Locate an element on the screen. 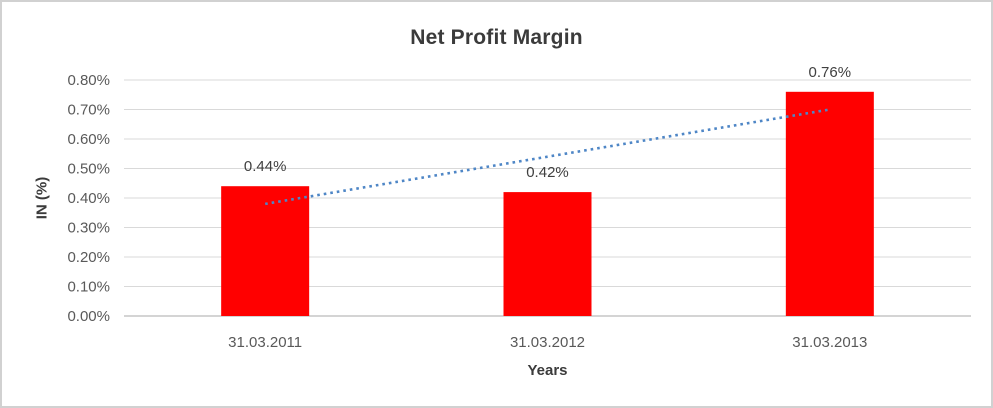 The width and height of the screenshot is (993, 408). y-tick-label: 0.40% is located at coordinates (88, 198).